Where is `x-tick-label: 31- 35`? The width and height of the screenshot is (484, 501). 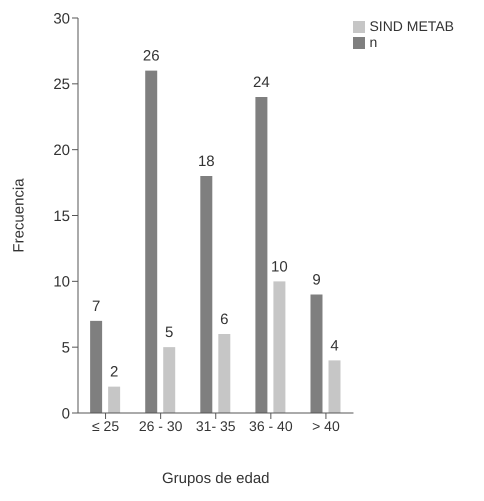
x-tick-label: 31- 35 is located at coordinates (216, 426).